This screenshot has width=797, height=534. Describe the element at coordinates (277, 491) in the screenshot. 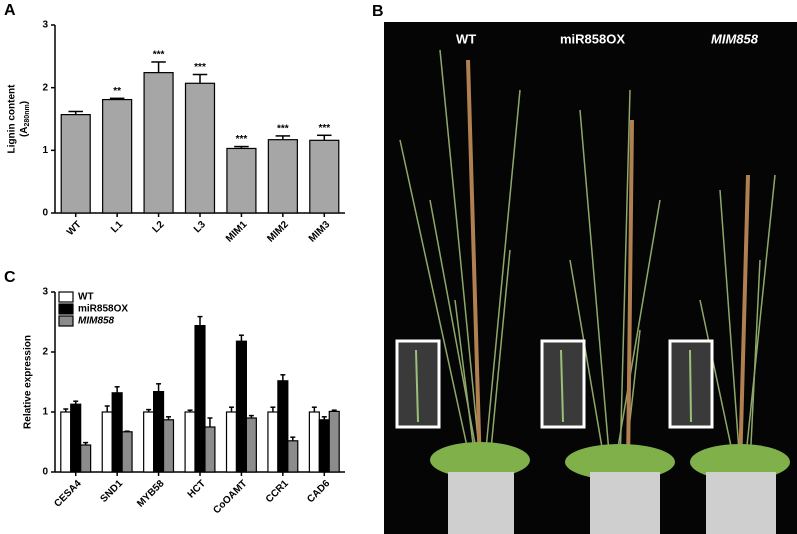

I see `x-tick-label: CCR1` at that location.